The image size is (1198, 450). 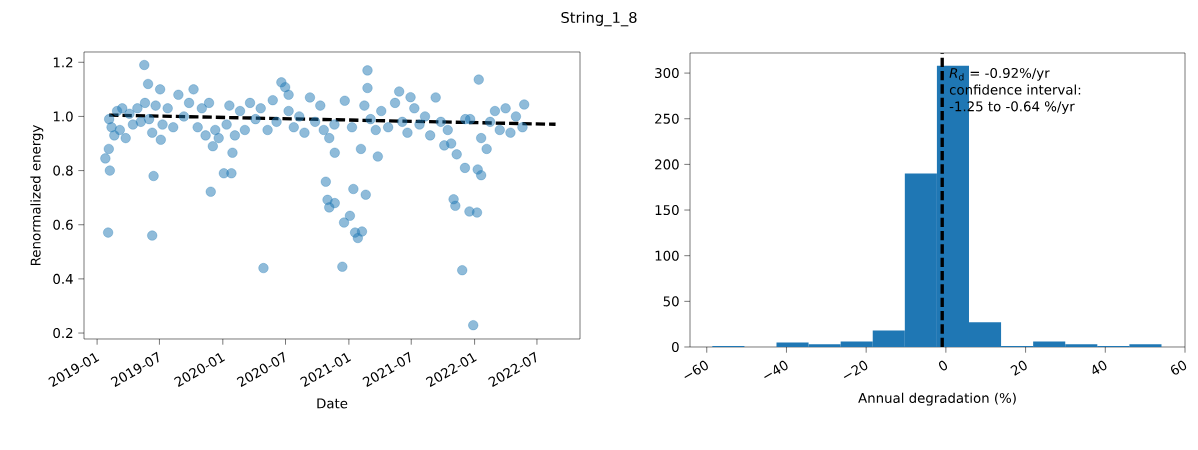 I want to click on chart-title: String_1_8, so click(x=599, y=19).